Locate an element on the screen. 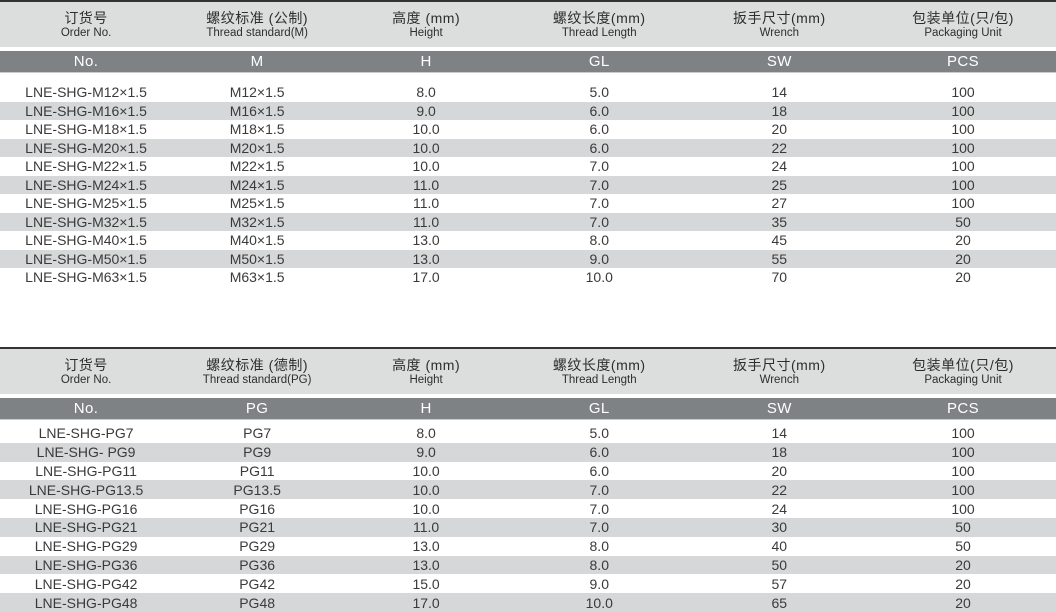  table-row: LNE-SHG-M25×1.5 M25×1.5 11.0 7.0 27 100 is located at coordinates (528, 203).